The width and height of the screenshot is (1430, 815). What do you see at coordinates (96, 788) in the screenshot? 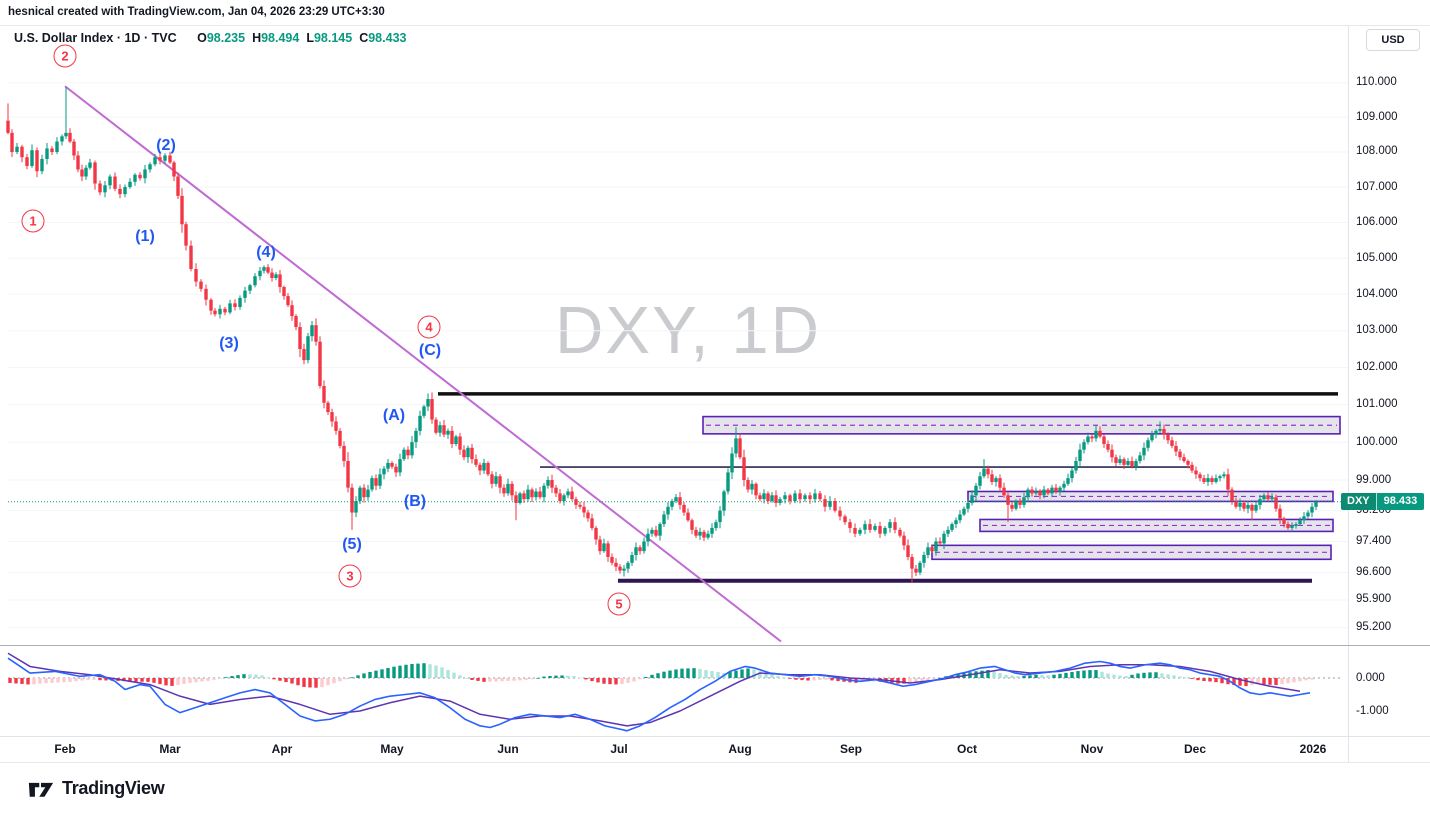
I see `tradingview-logo: TradingView` at bounding box center [96, 788].